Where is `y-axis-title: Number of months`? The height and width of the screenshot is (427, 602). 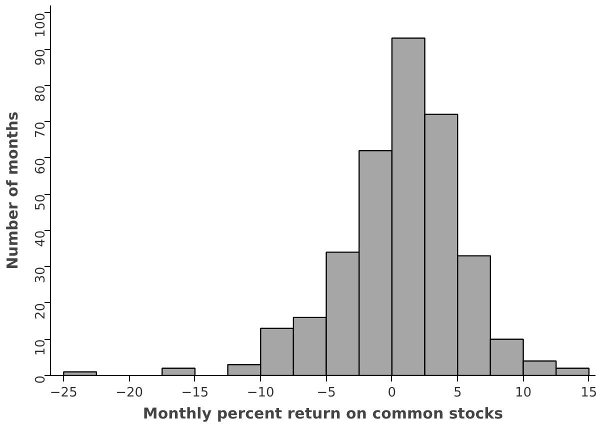 y-axis-title: Number of months is located at coordinates (13, 191).